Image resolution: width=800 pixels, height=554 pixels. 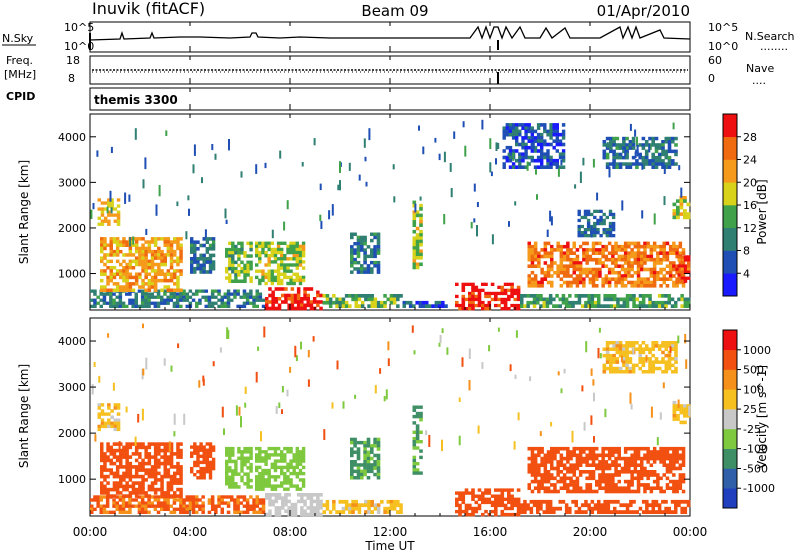 What do you see at coordinates (730, 399) in the screenshot?
I see `colorbar-swatch` at bounding box center [730, 399].